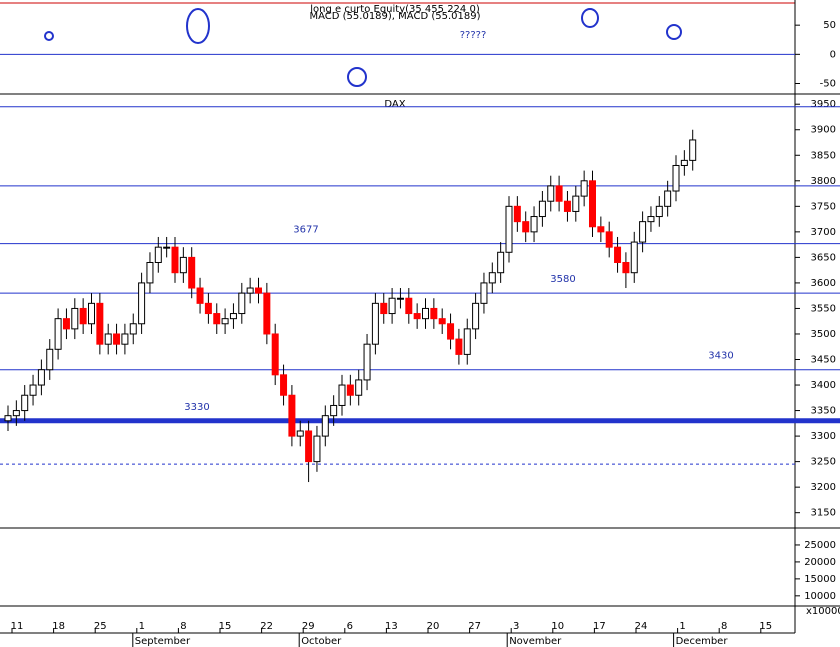 This screenshot has width=840, height=647. Describe the element at coordinates (474, 626) in the screenshot. I see `x-tick-label: 27` at that location.